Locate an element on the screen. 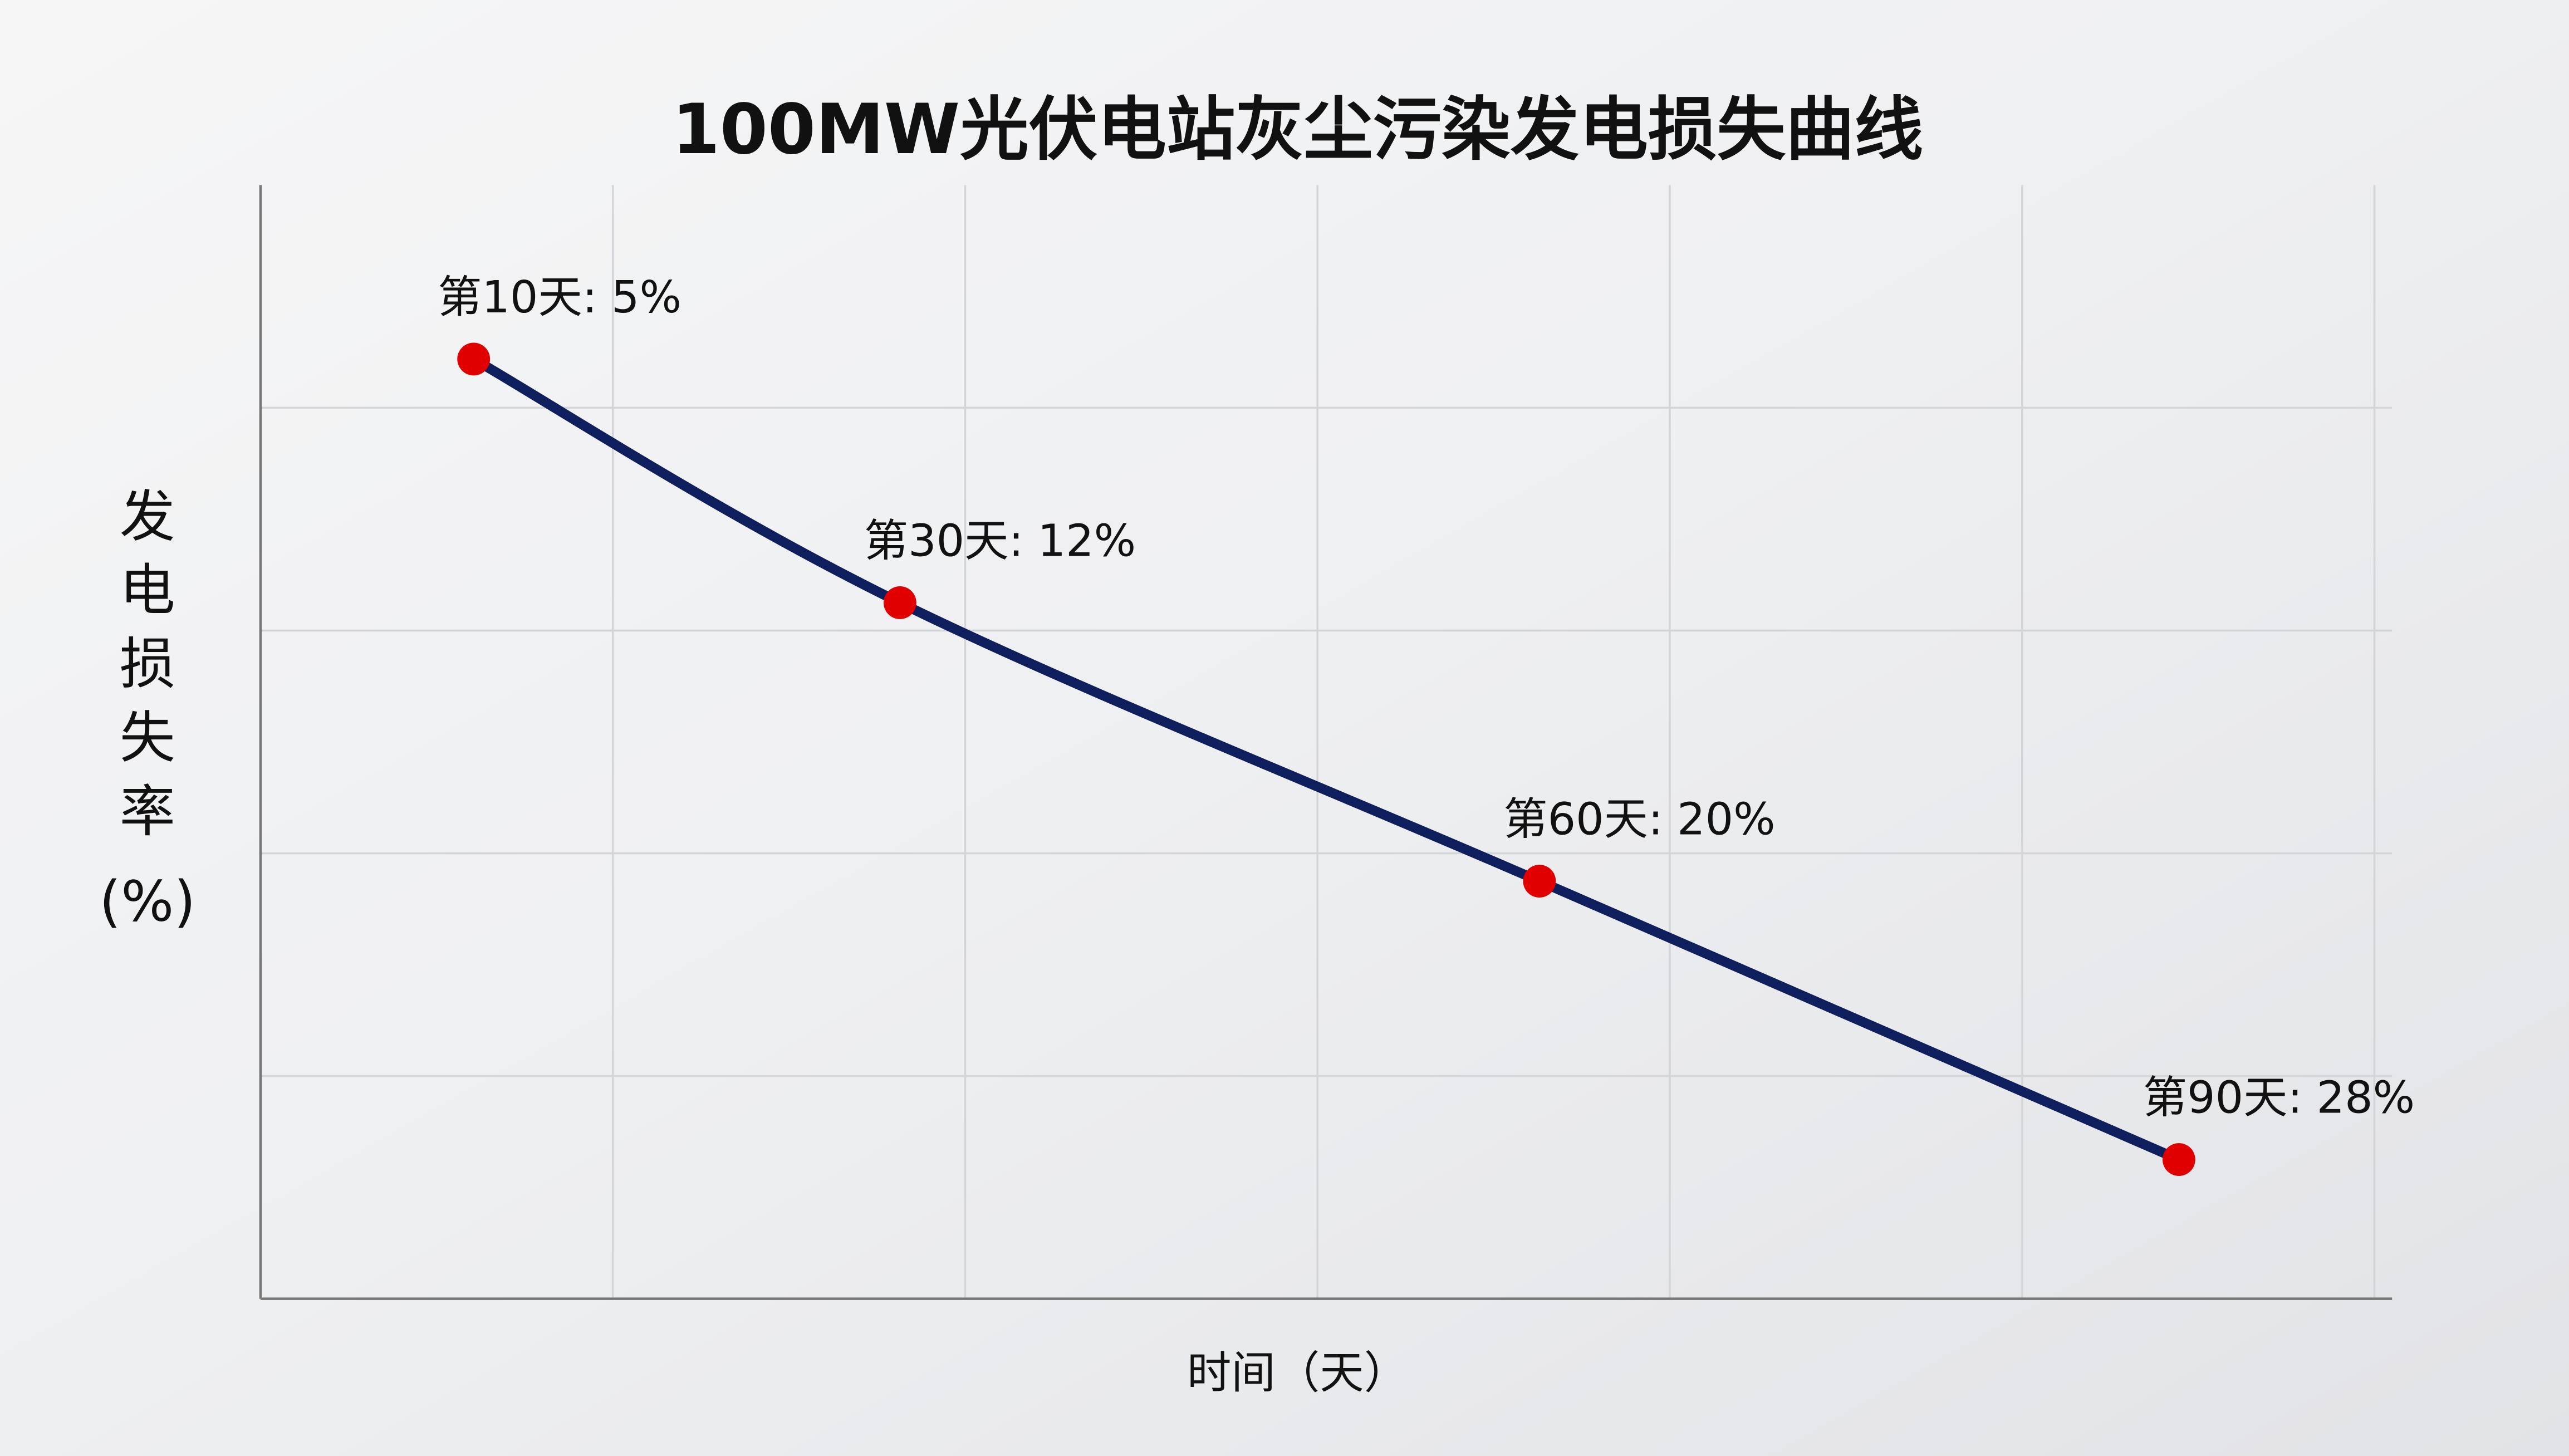 Image resolution: width=2569 pixels, height=1456 pixels. data-label: 第90天: 28% is located at coordinates (2279, 1098).